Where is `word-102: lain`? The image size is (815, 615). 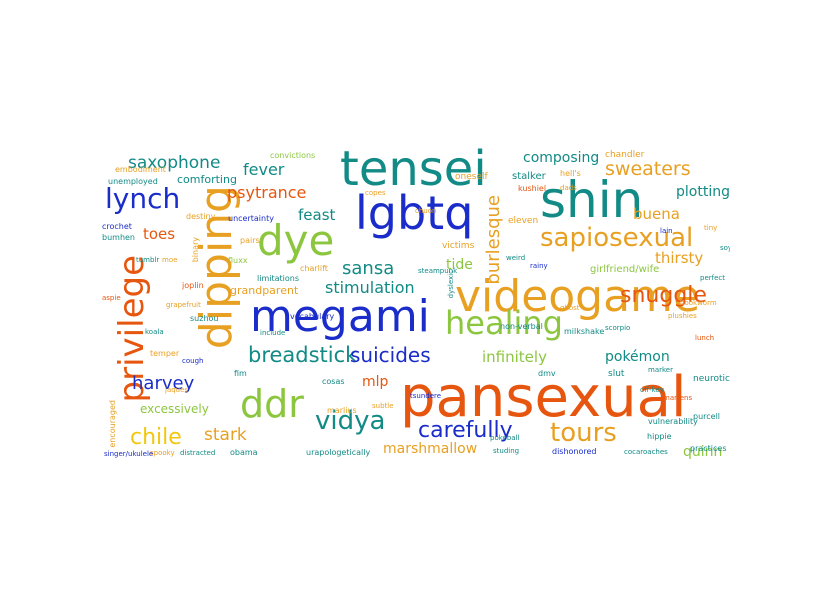 word-102: lain is located at coordinates (666, 231).